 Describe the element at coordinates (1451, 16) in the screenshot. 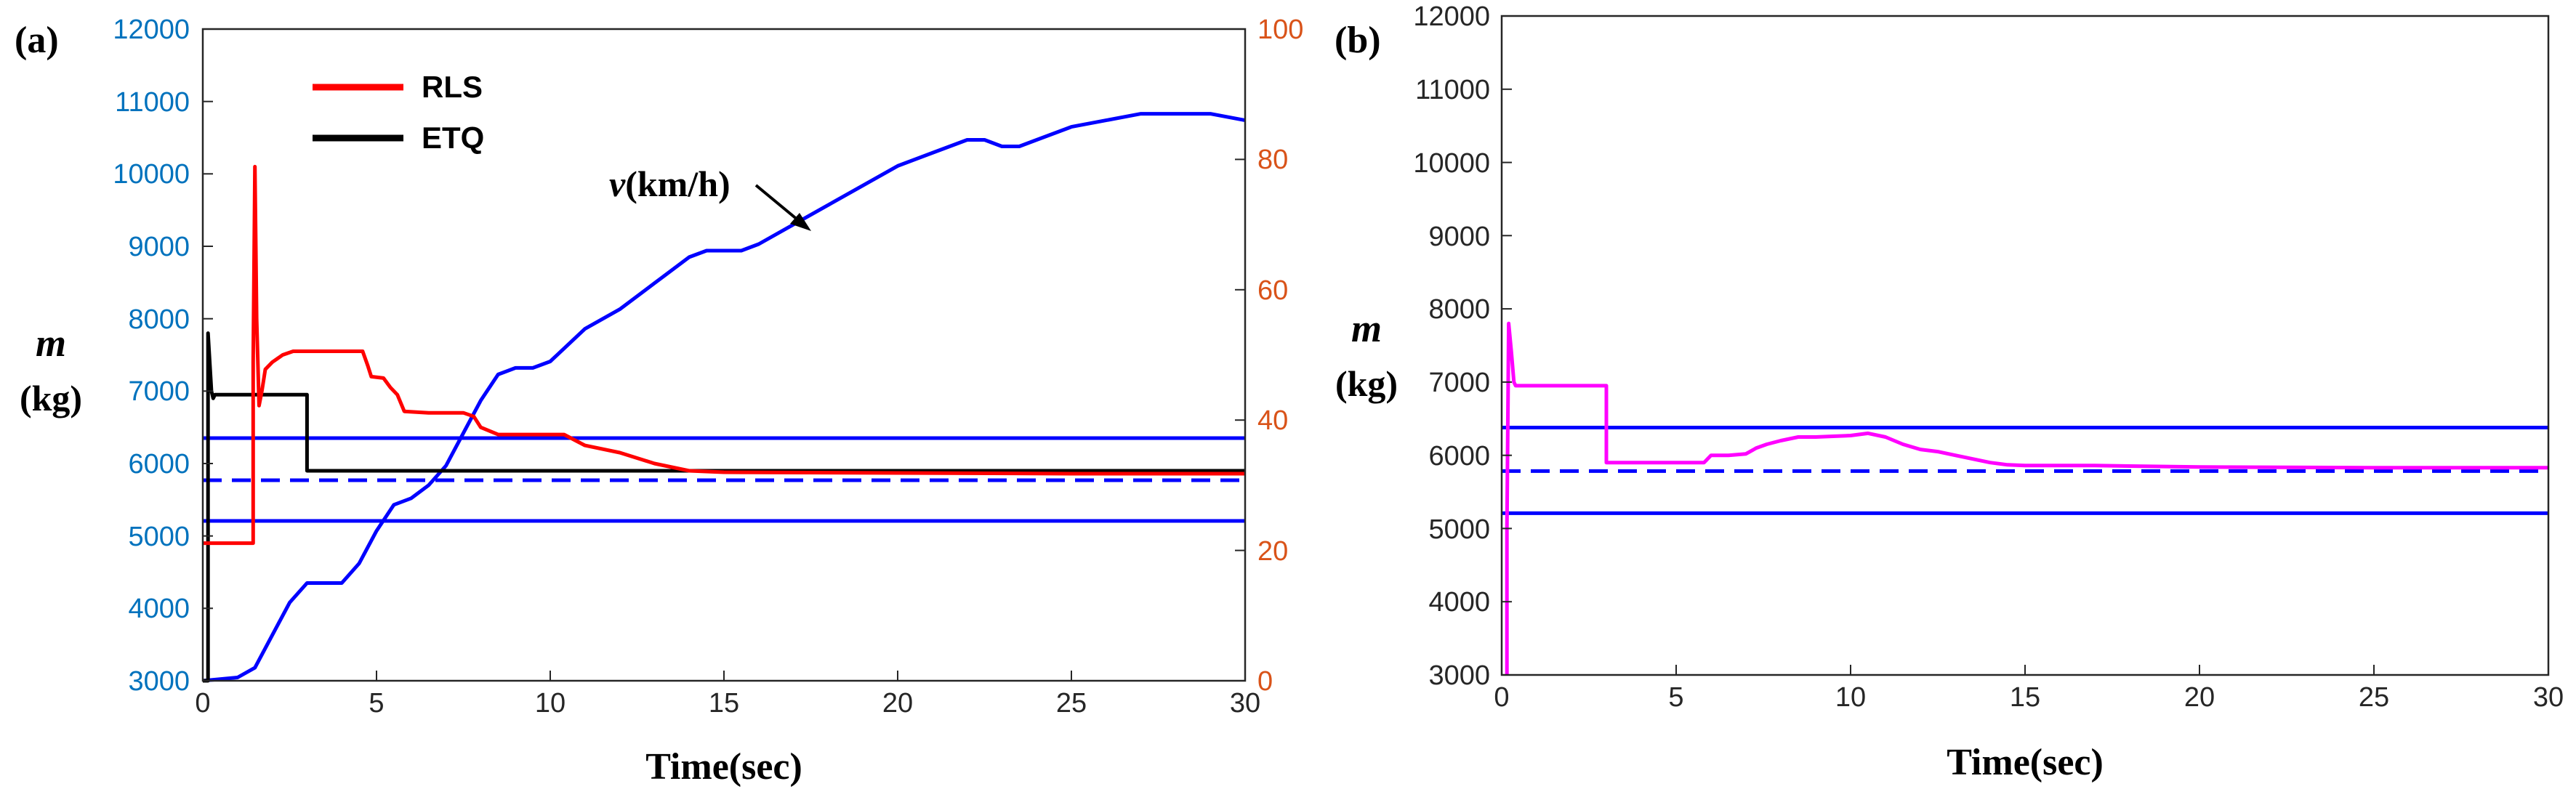

I see `panel-b-ytick-label: 12000` at that location.